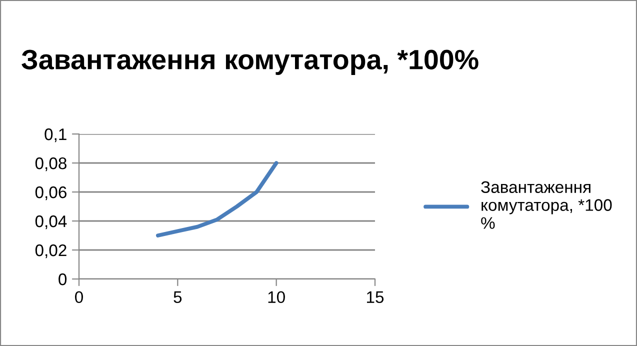 This screenshot has width=637, height=346. I want to click on line-series, so click(217, 199).